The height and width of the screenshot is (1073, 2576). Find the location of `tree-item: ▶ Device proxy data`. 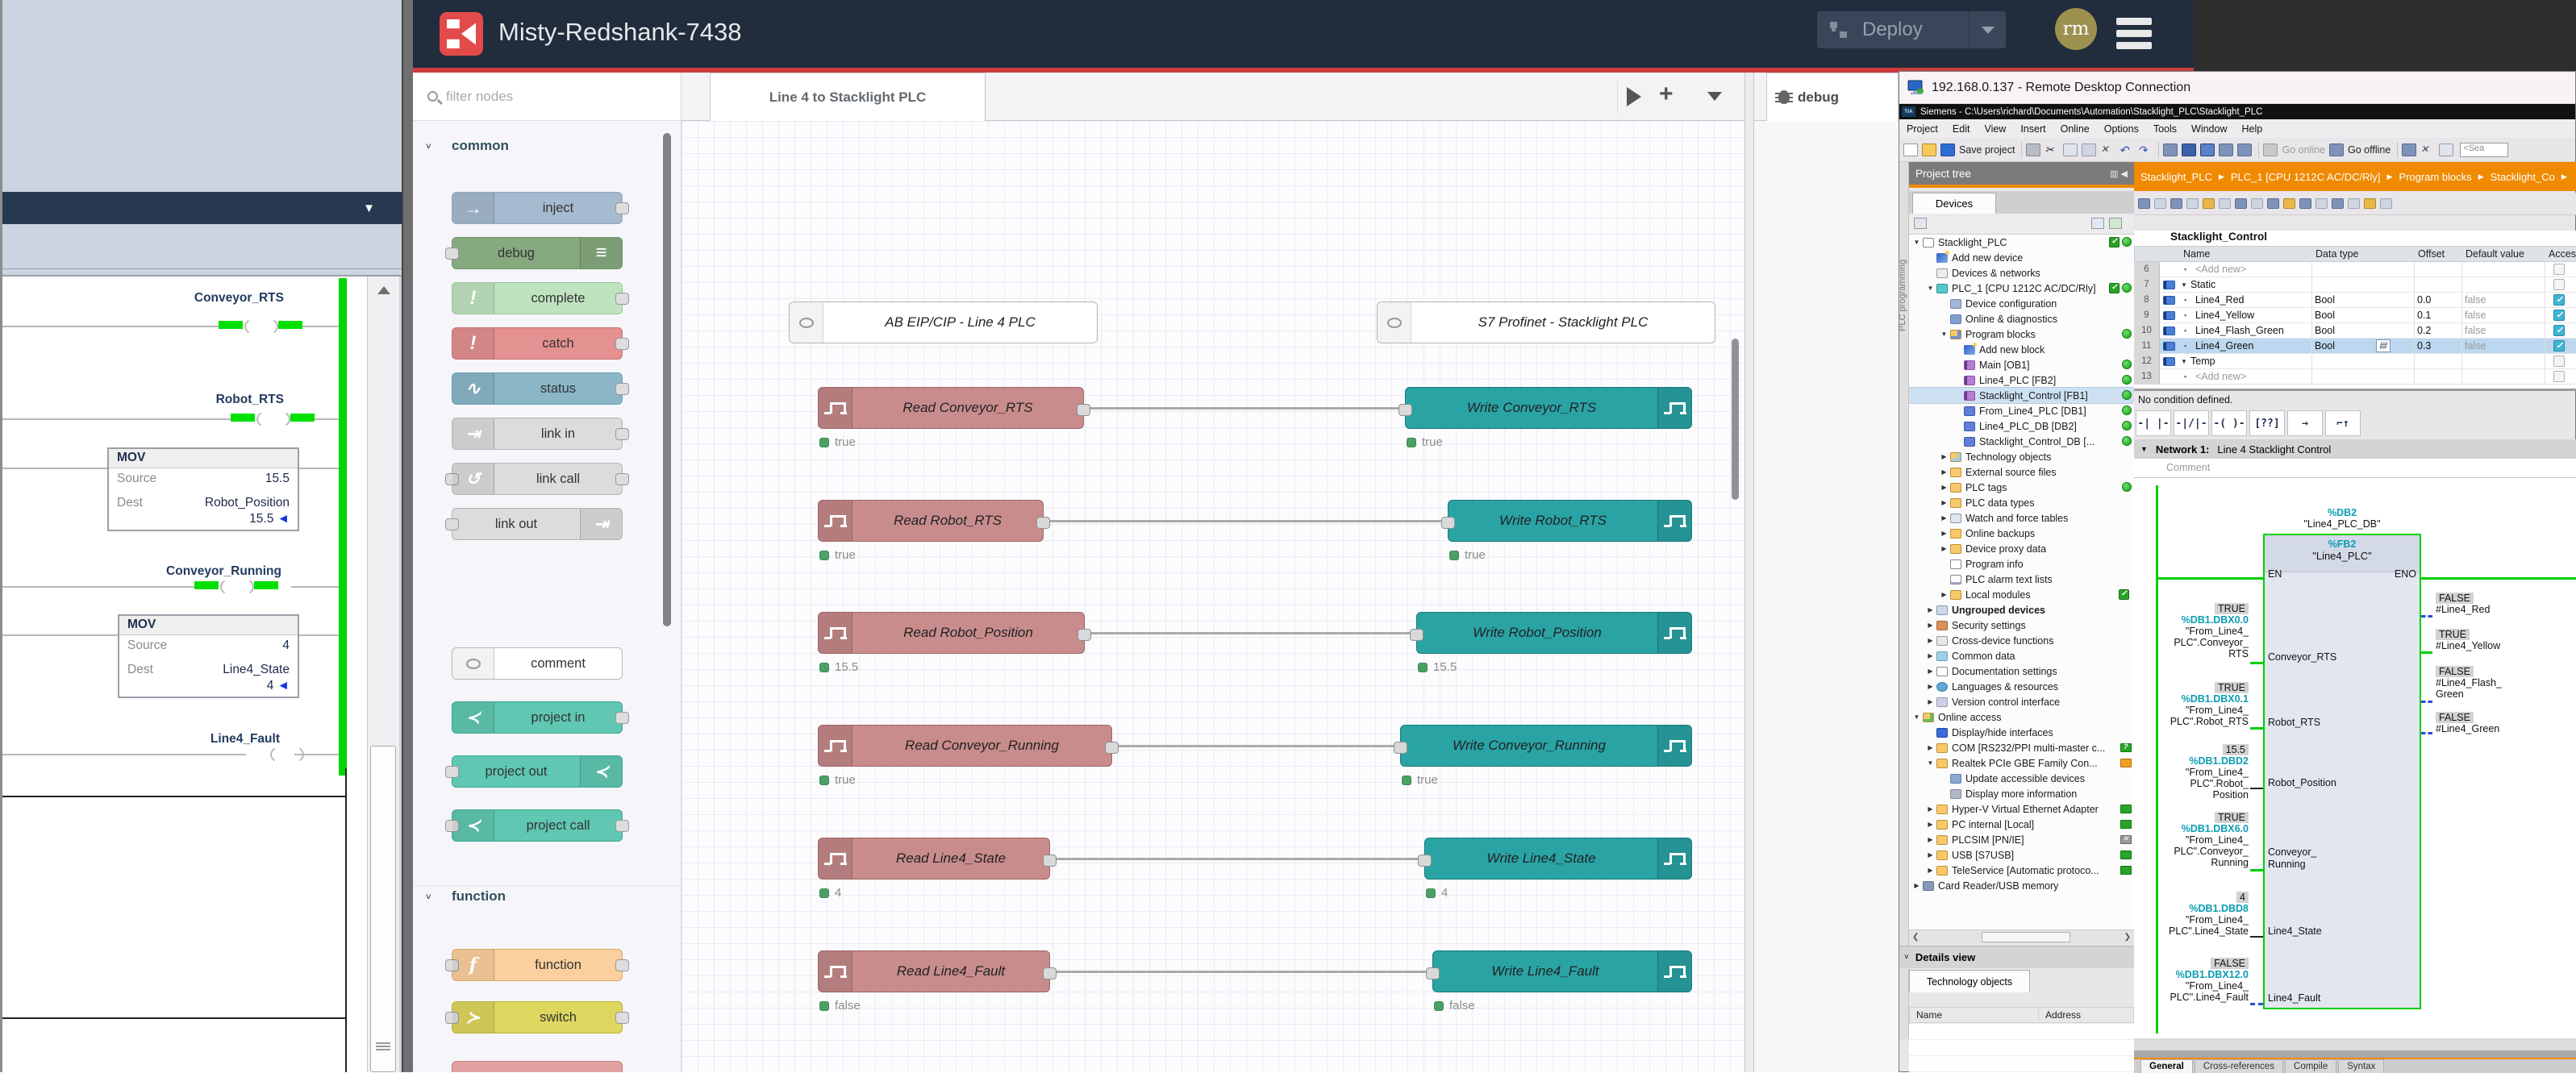

tree-item: ▶ Device proxy data is located at coordinates (2021, 548).